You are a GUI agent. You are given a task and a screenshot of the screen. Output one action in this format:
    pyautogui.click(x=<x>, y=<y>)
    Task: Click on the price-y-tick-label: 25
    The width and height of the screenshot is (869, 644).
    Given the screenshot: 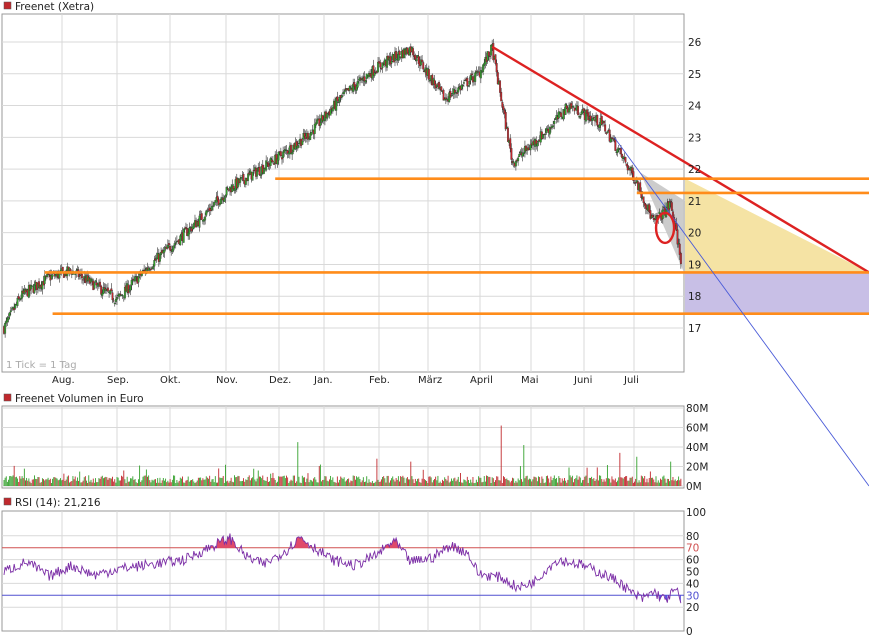 What is the action you would take?
    pyautogui.click(x=694, y=75)
    